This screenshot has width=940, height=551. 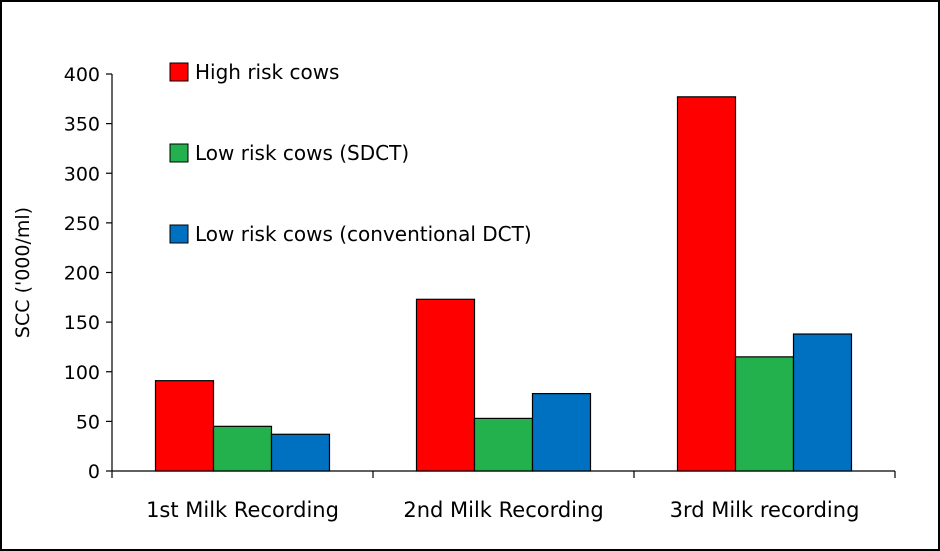 I want to click on legend-label: Low risk cows (SDCT), so click(x=302, y=153).